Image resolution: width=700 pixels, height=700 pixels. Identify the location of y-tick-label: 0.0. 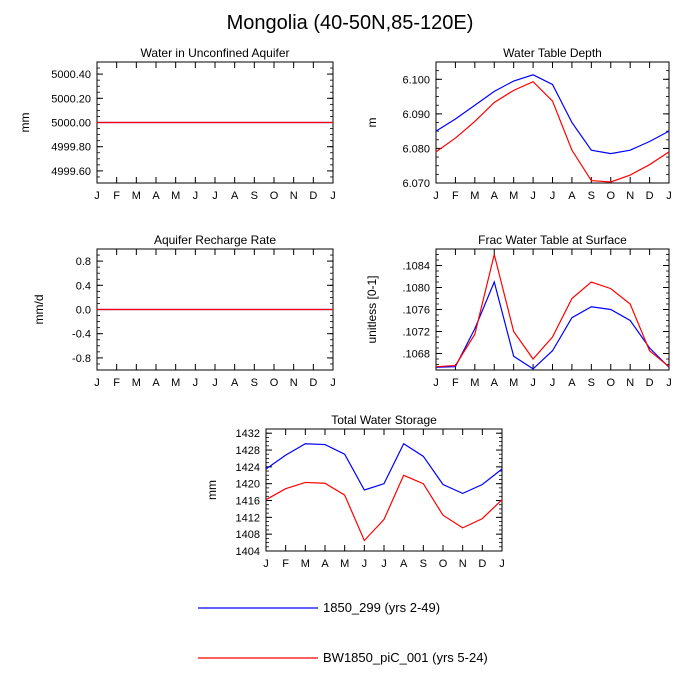
(83, 311).